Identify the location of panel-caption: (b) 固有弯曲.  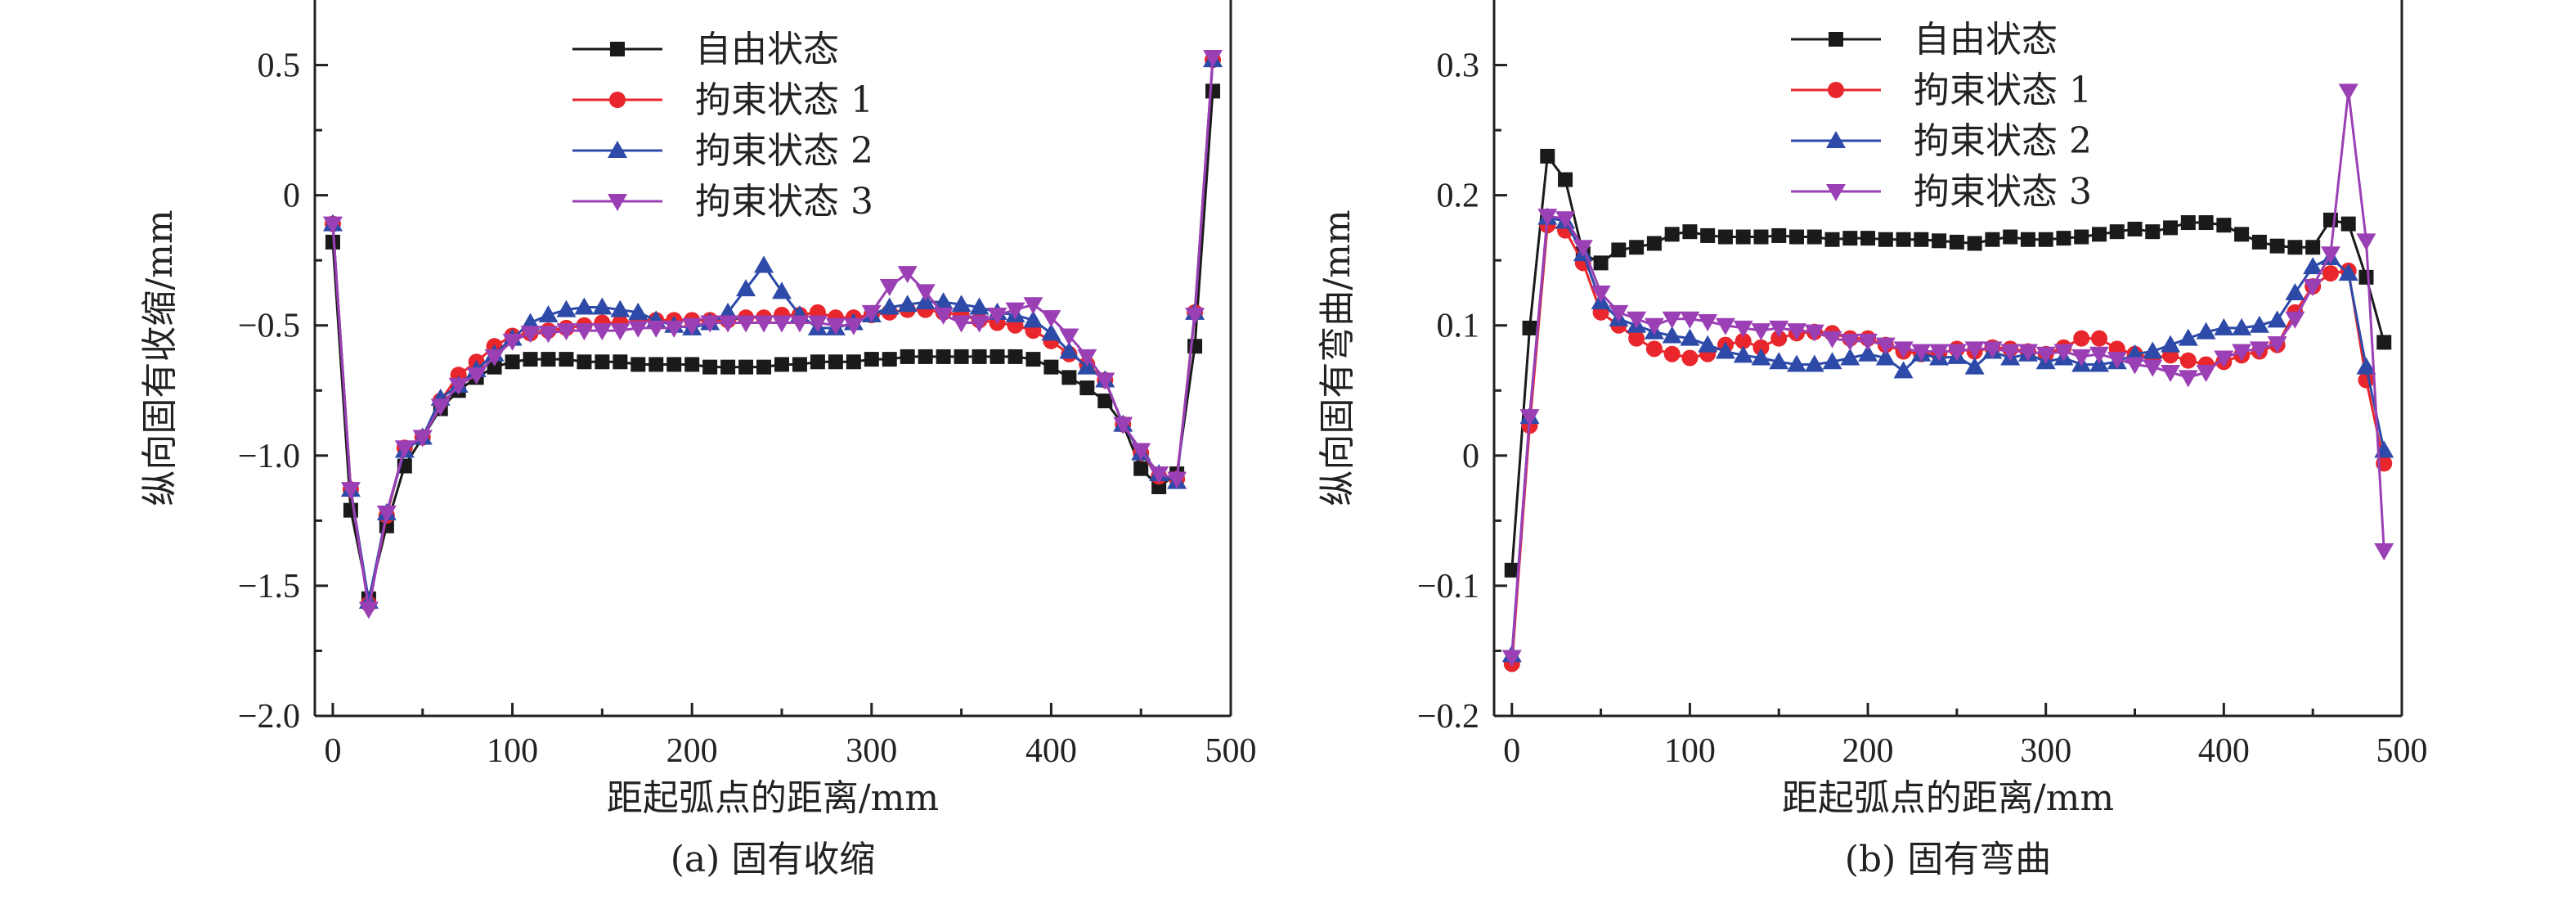
(1948, 859).